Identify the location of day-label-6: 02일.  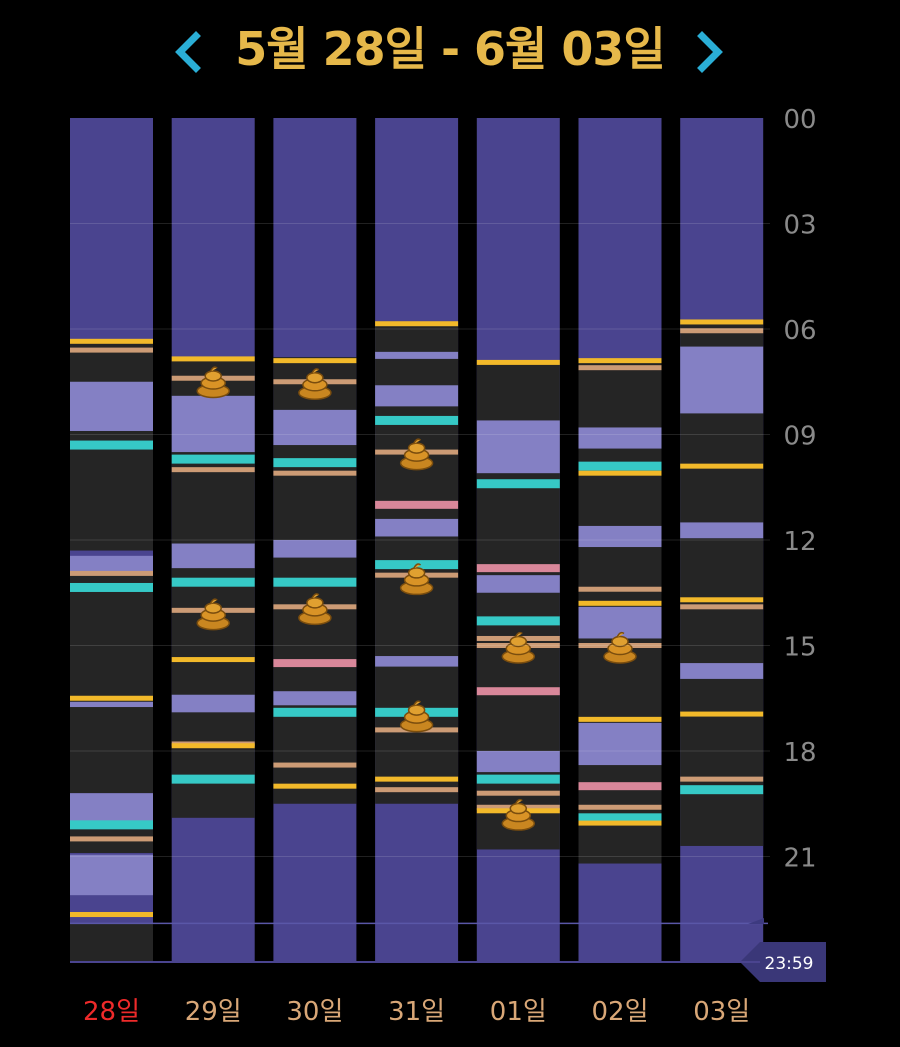
(619, 1012).